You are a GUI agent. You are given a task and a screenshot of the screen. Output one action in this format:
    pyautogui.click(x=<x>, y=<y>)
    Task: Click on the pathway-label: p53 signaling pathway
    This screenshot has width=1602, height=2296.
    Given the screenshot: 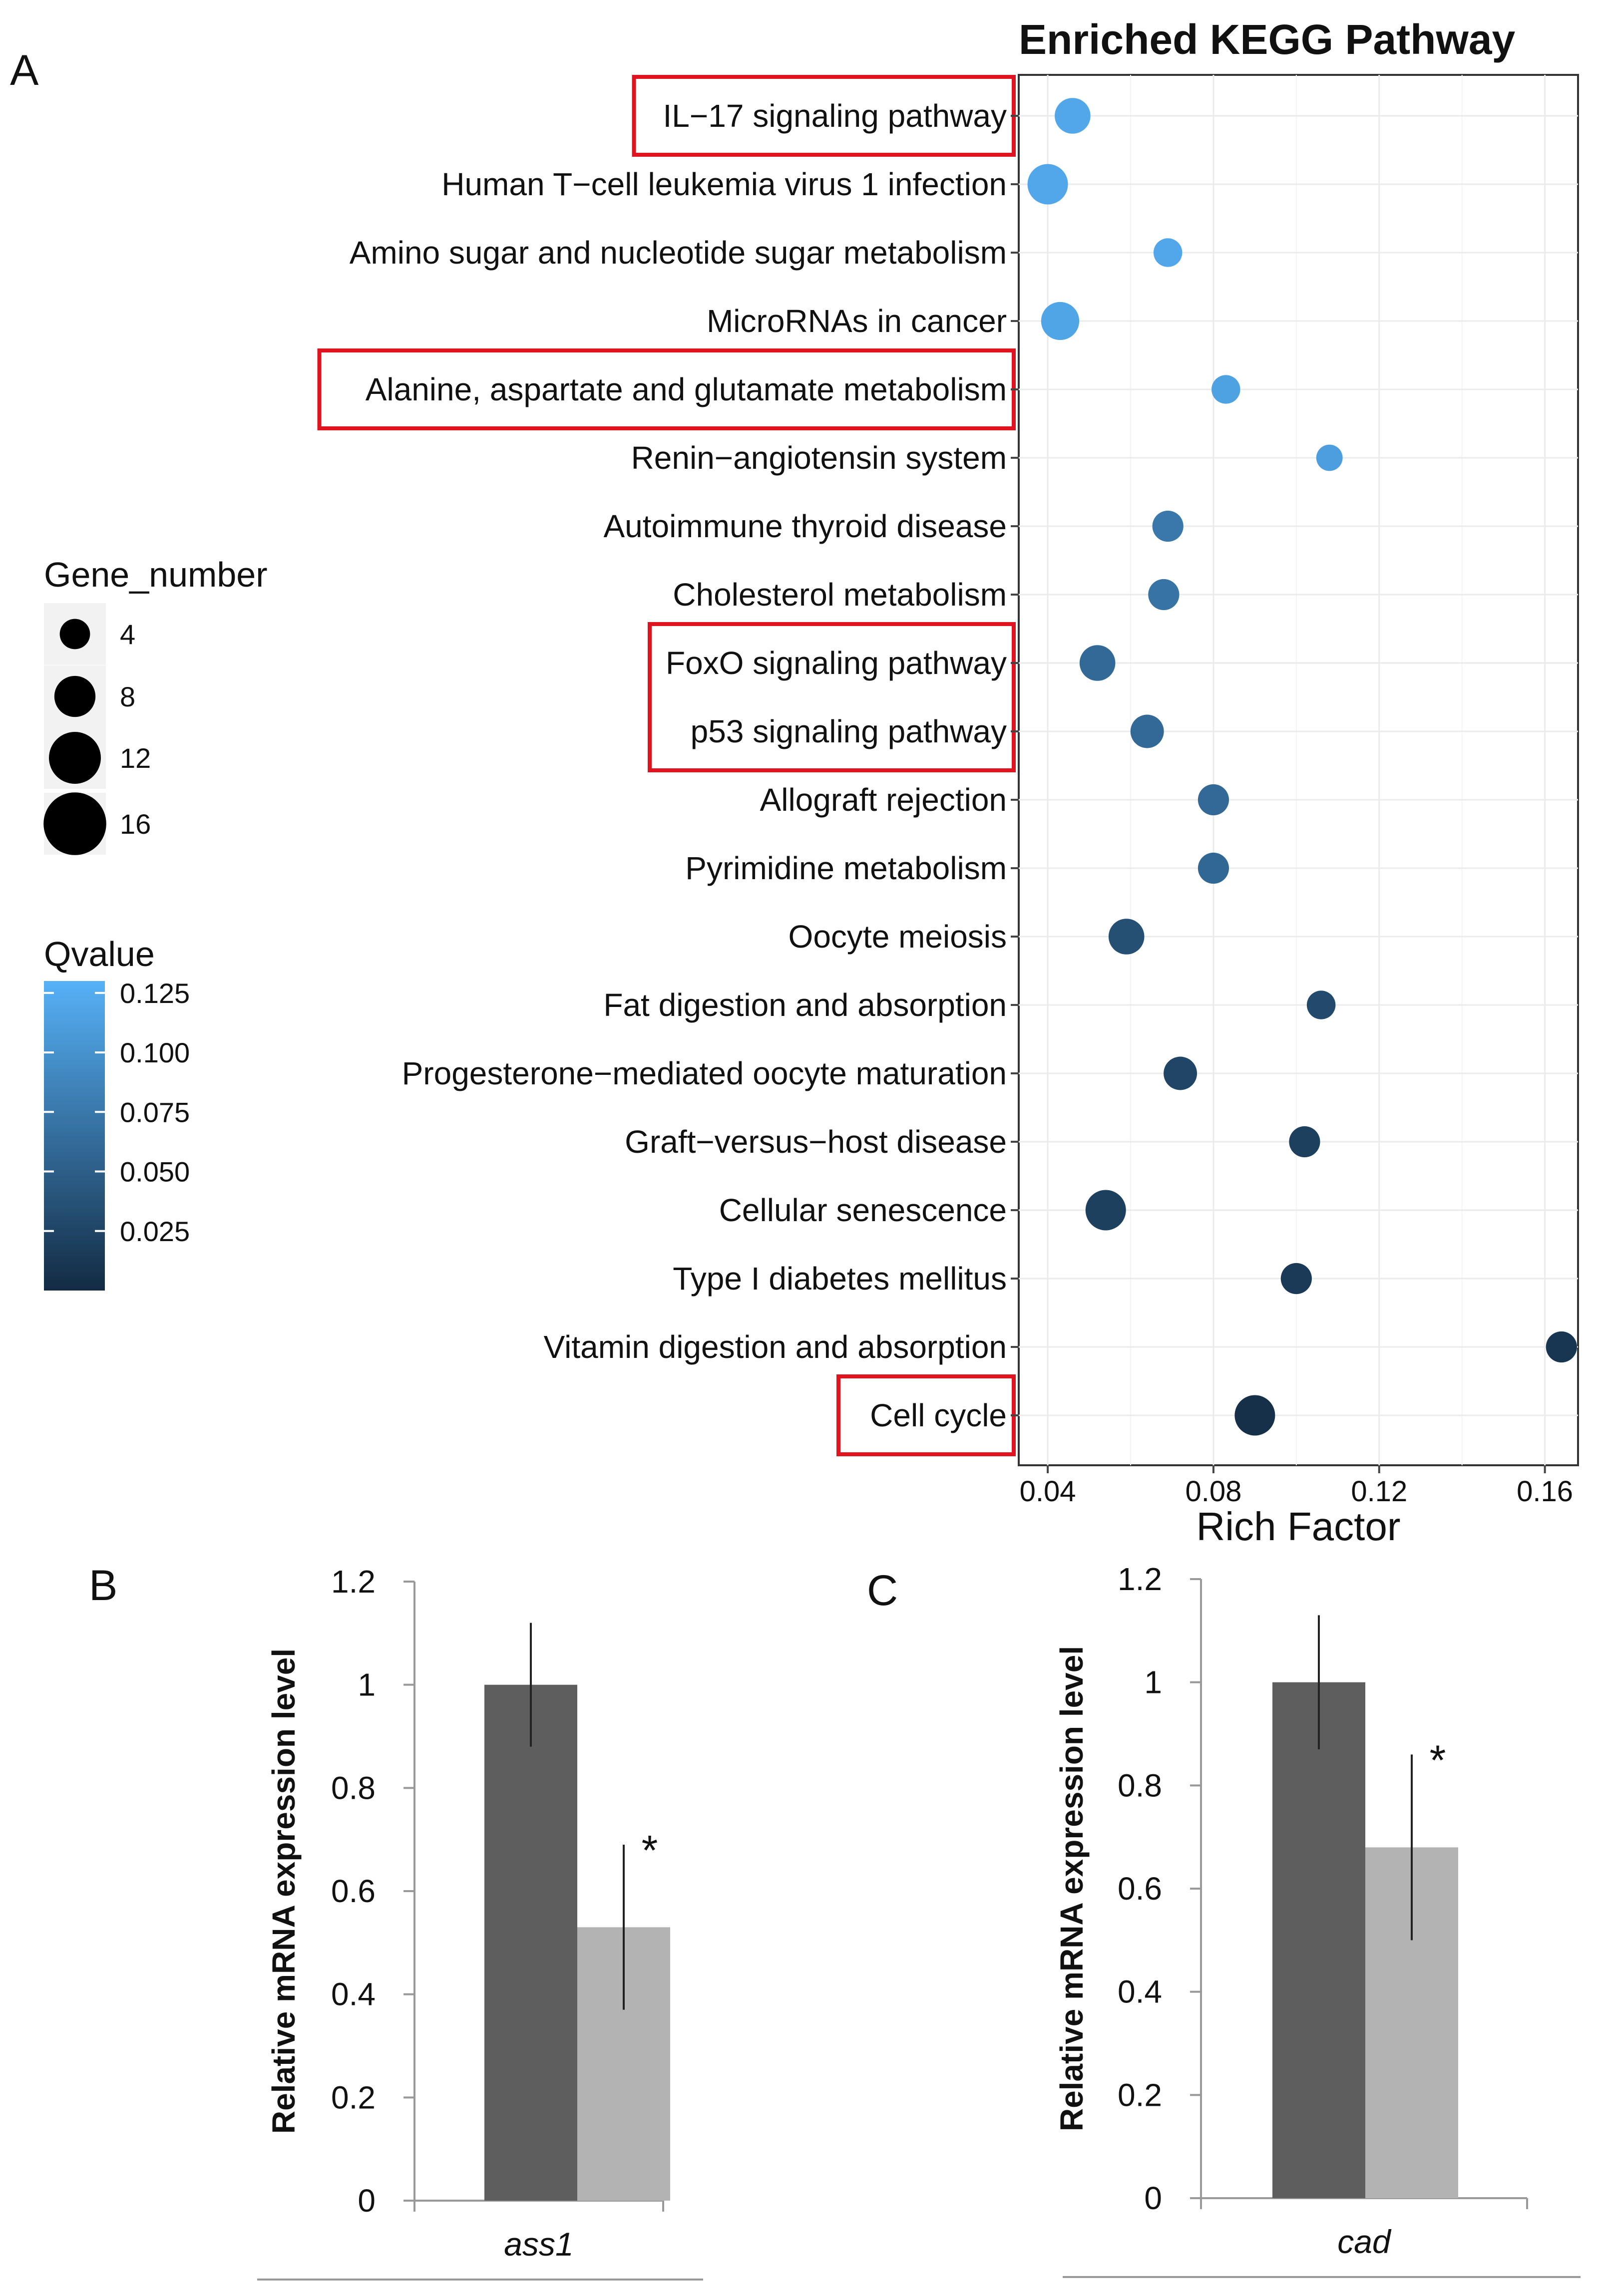 What is the action you would take?
    pyautogui.click(x=849, y=731)
    